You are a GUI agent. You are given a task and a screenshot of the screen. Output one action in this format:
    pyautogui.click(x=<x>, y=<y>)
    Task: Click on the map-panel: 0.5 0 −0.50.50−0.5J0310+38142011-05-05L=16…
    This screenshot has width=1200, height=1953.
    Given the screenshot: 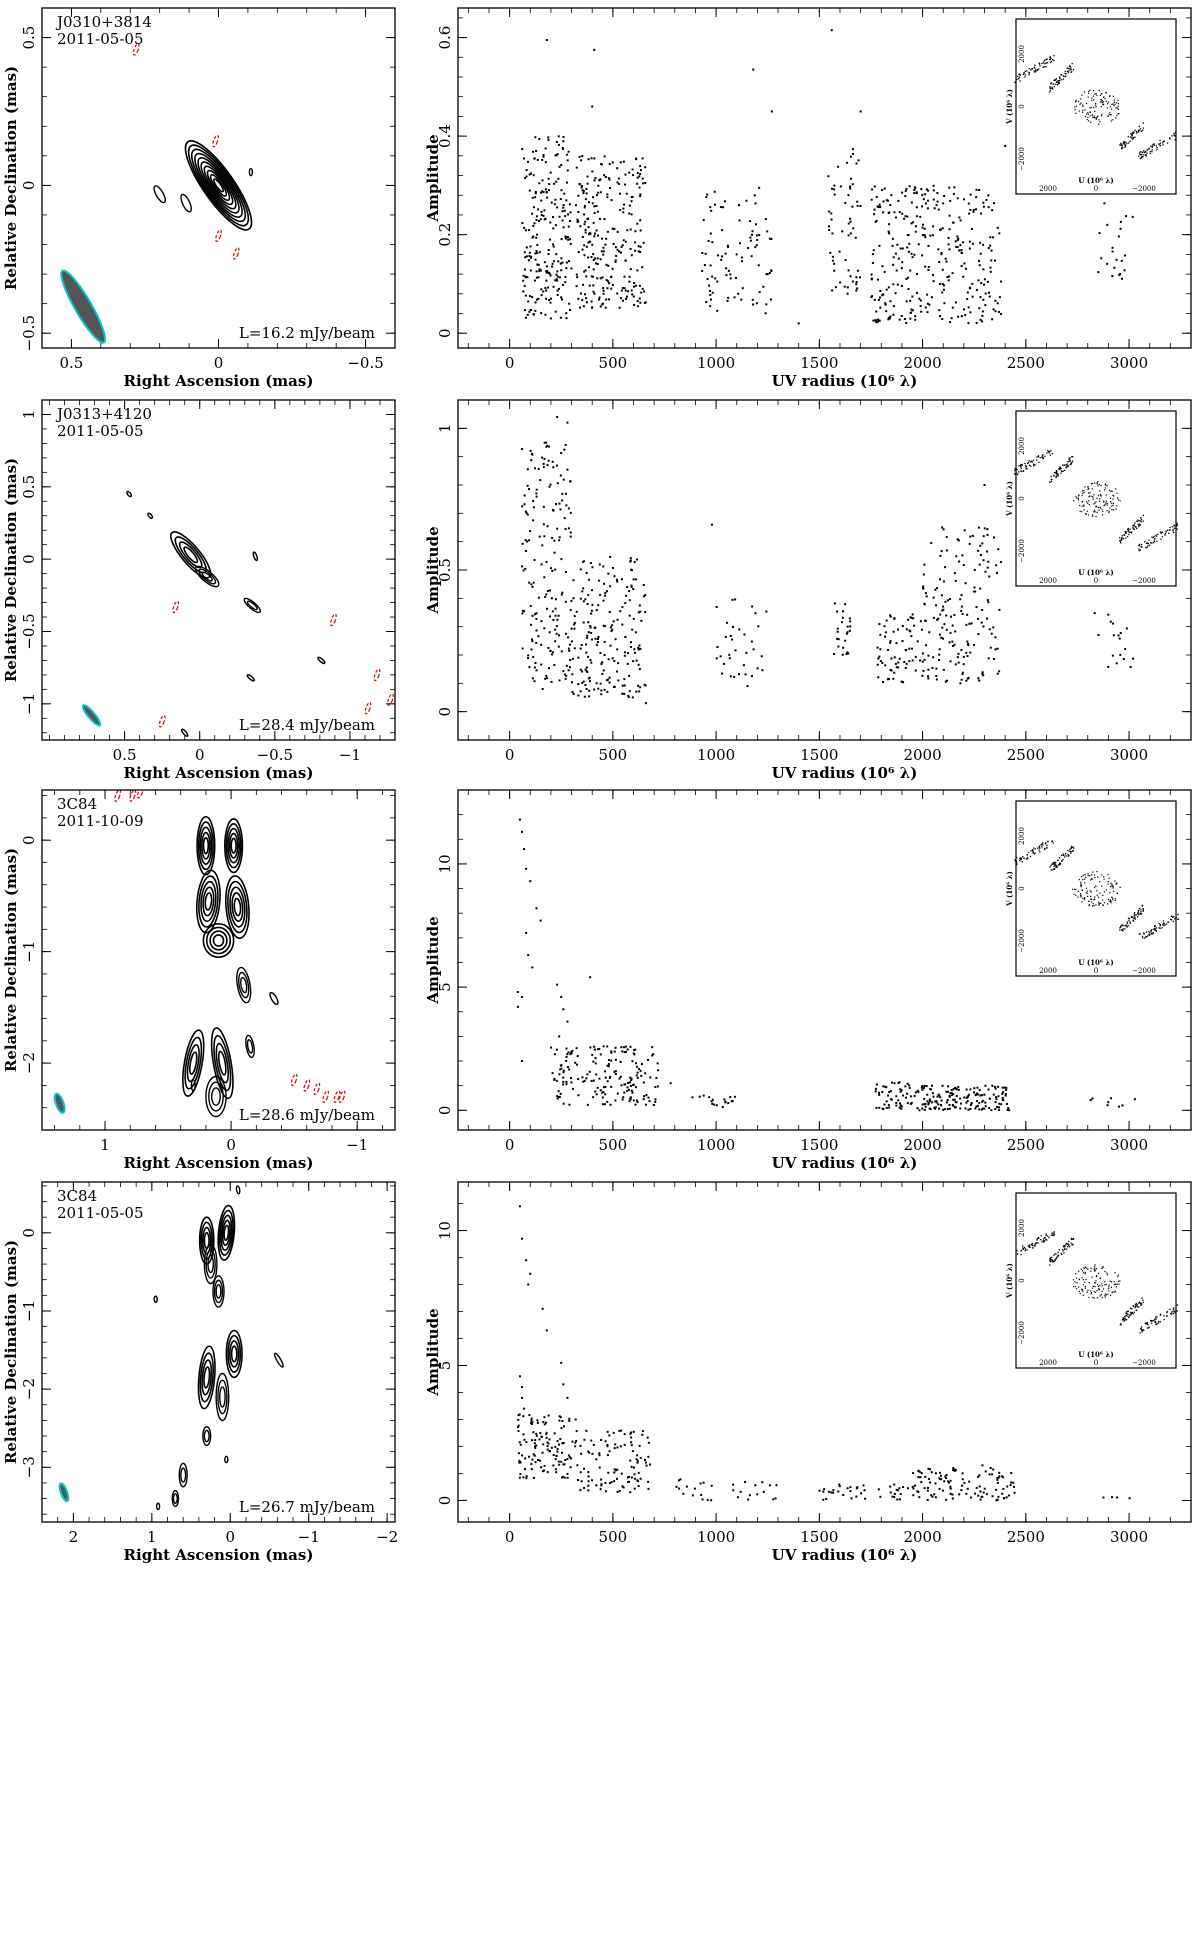 What is the action you would take?
    pyautogui.click(x=199, y=198)
    